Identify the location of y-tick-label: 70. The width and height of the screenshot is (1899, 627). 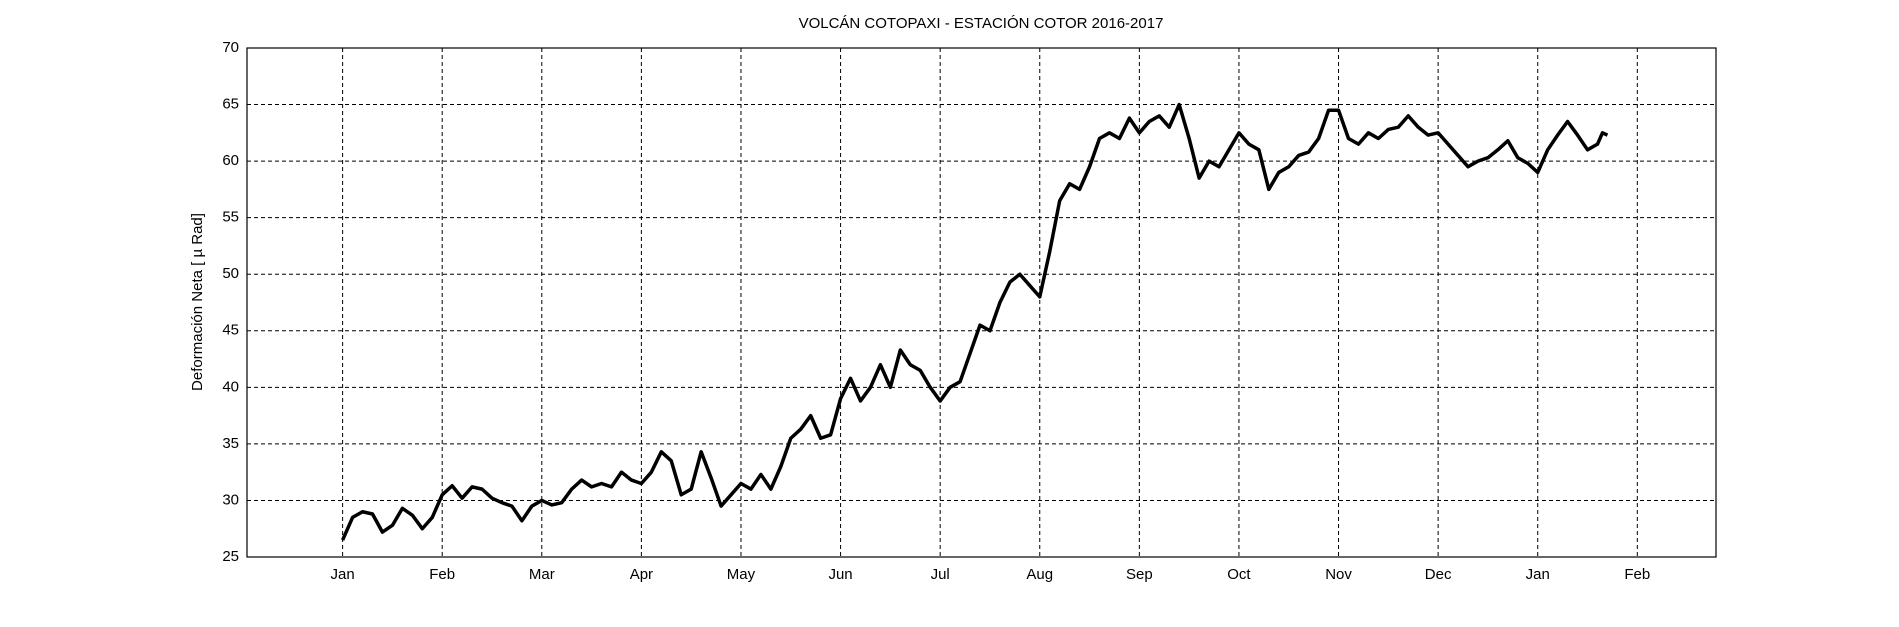
(230, 47).